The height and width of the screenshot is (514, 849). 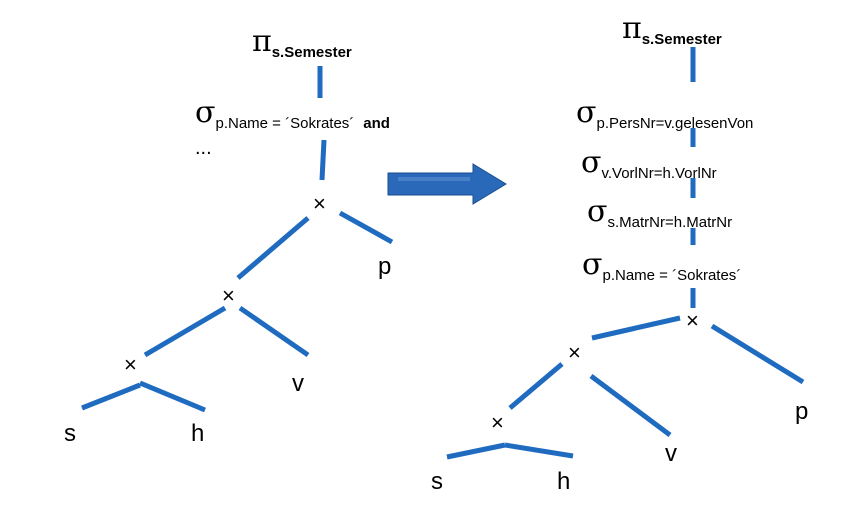 What do you see at coordinates (661, 265) in the screenshot?
I see `right-selection-4: σp.Name = ´Sokrates´` at bounding box center [661, 265].